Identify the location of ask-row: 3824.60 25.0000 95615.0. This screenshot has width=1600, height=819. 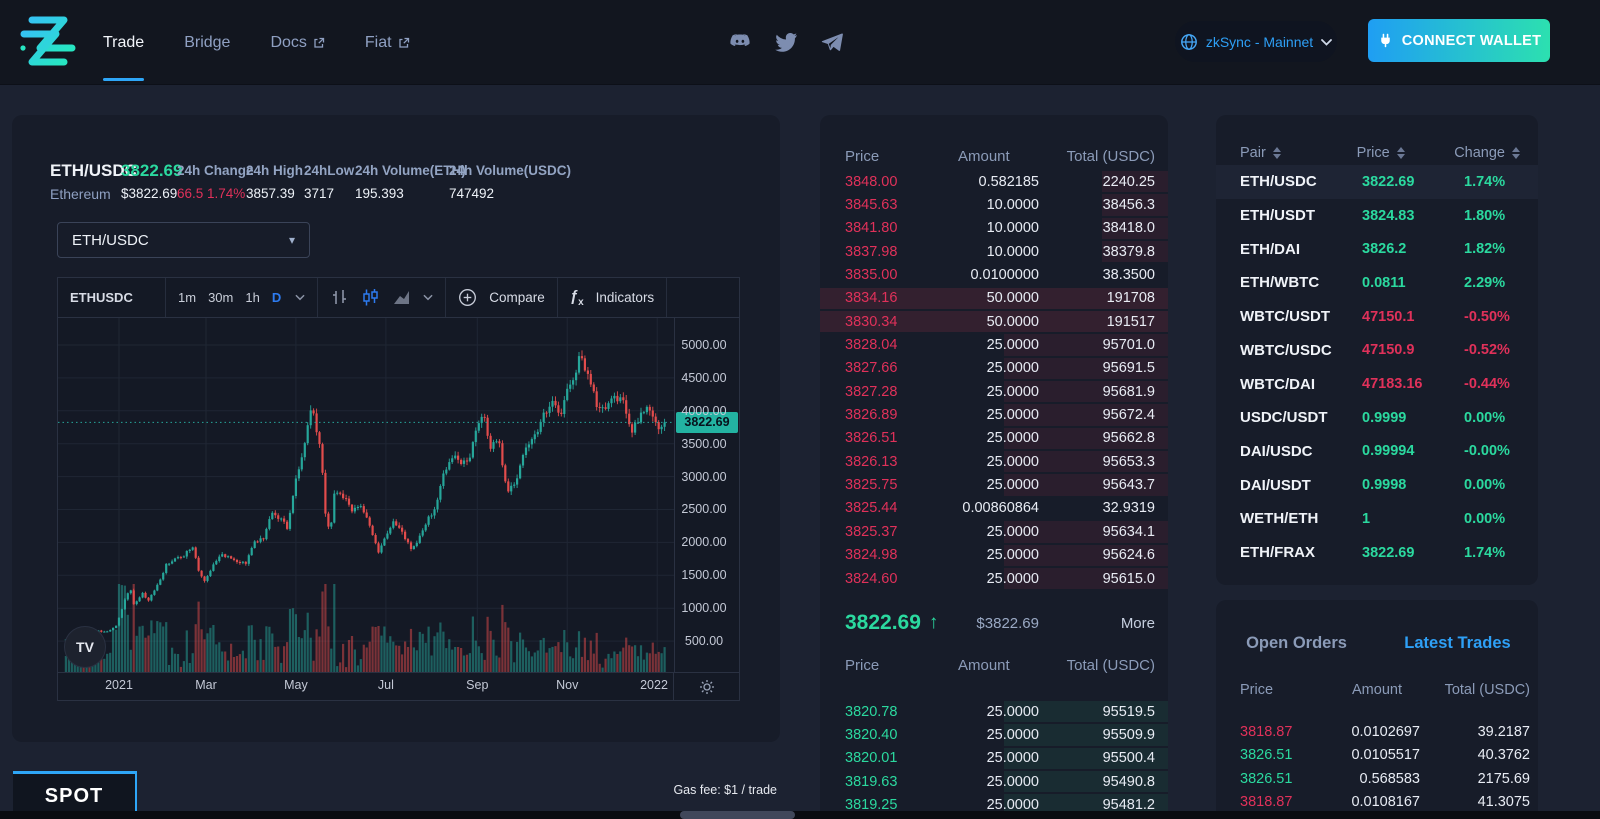
(994, 578).